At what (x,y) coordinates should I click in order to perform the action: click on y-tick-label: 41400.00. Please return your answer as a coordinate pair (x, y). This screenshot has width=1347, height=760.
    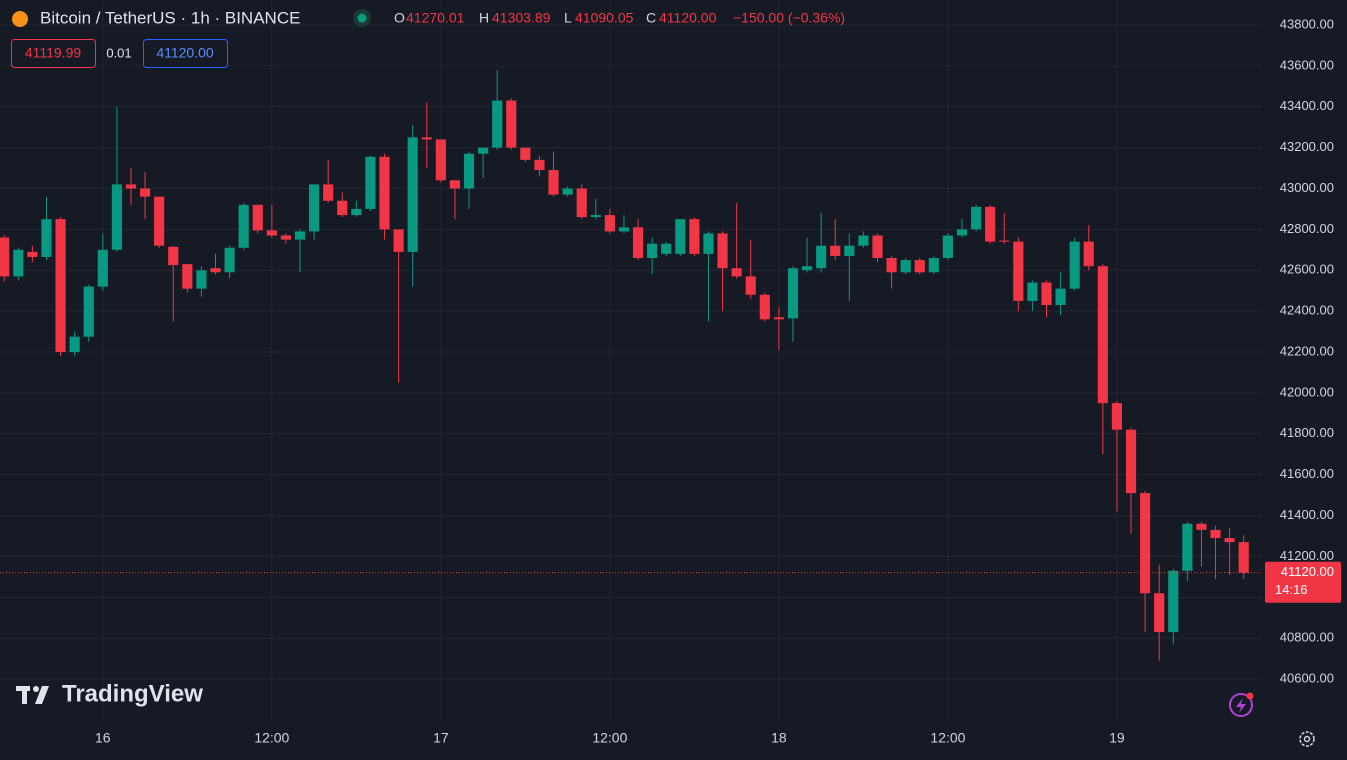
    Looking at the image, I should click on (1307, 514).